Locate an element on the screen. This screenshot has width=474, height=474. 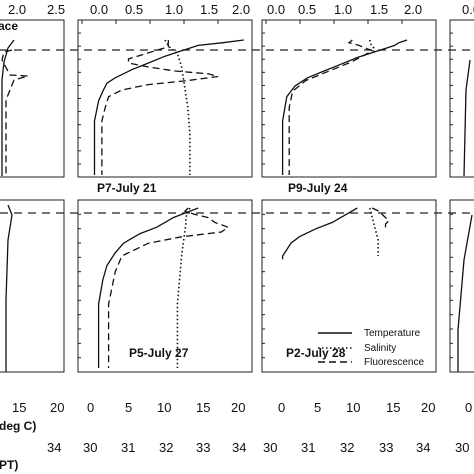
top-tick-0.0-b: 0.0 is located at coordinates (276, 9).